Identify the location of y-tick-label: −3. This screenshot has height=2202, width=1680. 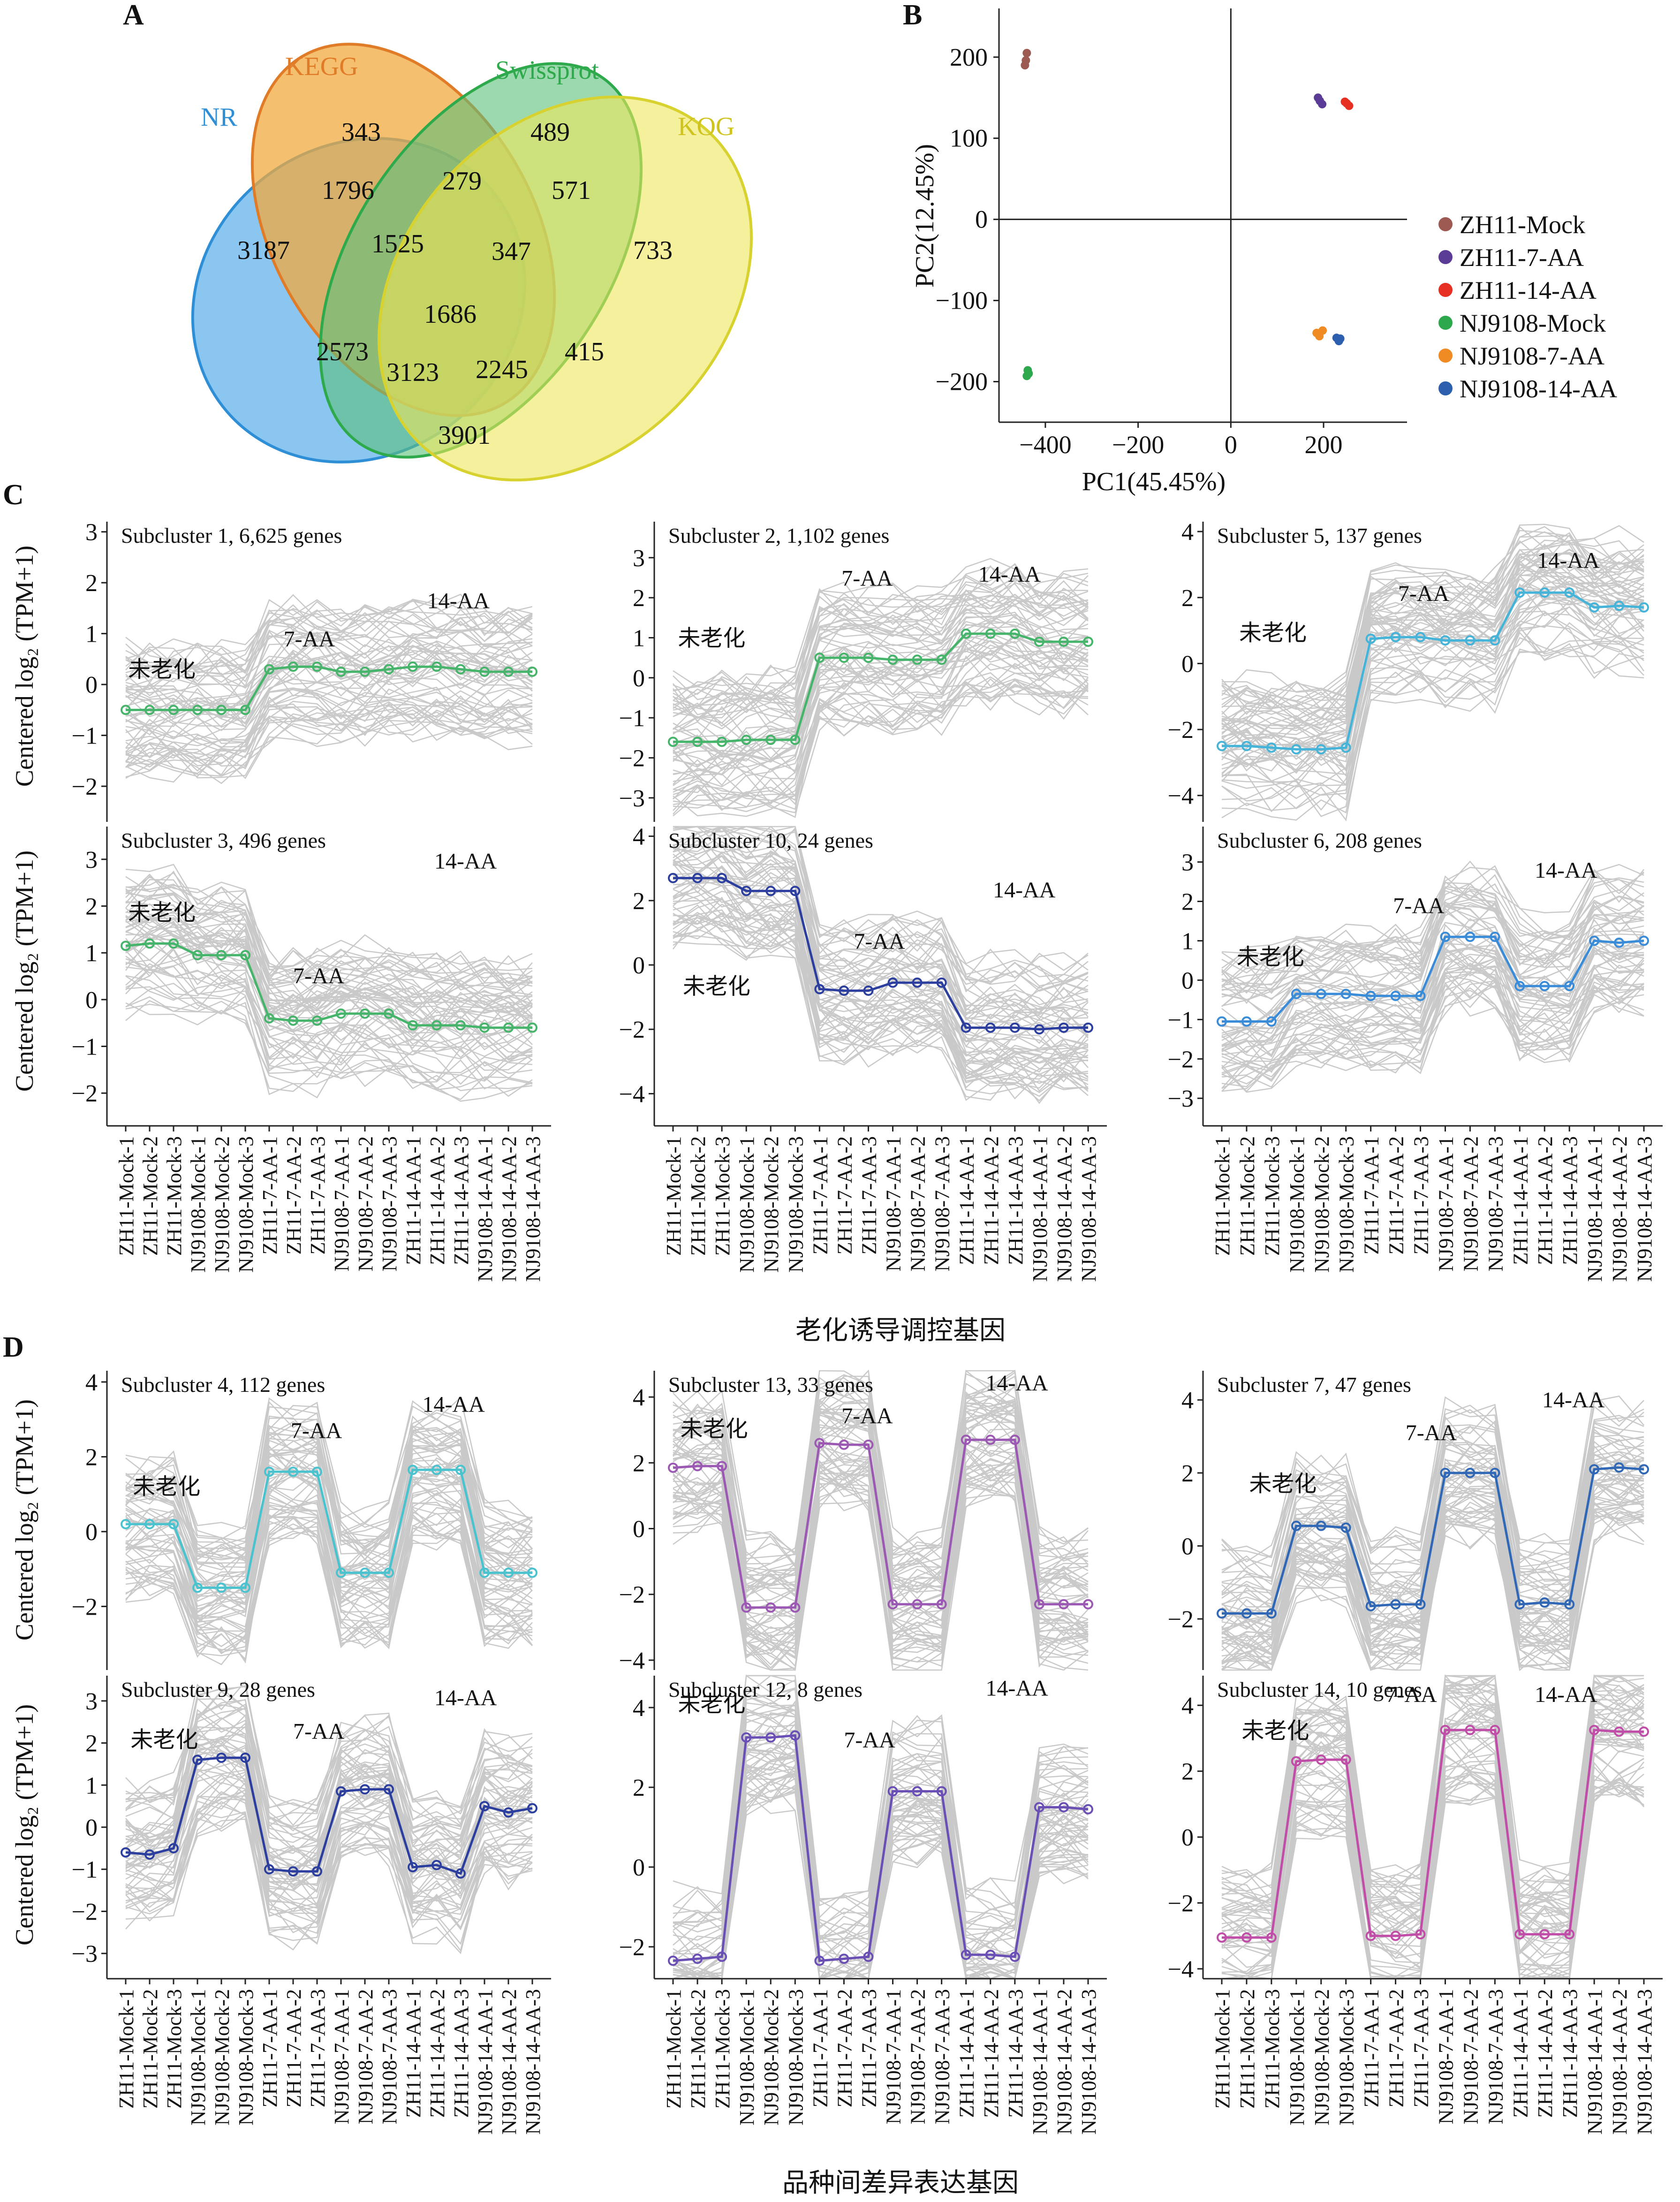
(1181, 1099).